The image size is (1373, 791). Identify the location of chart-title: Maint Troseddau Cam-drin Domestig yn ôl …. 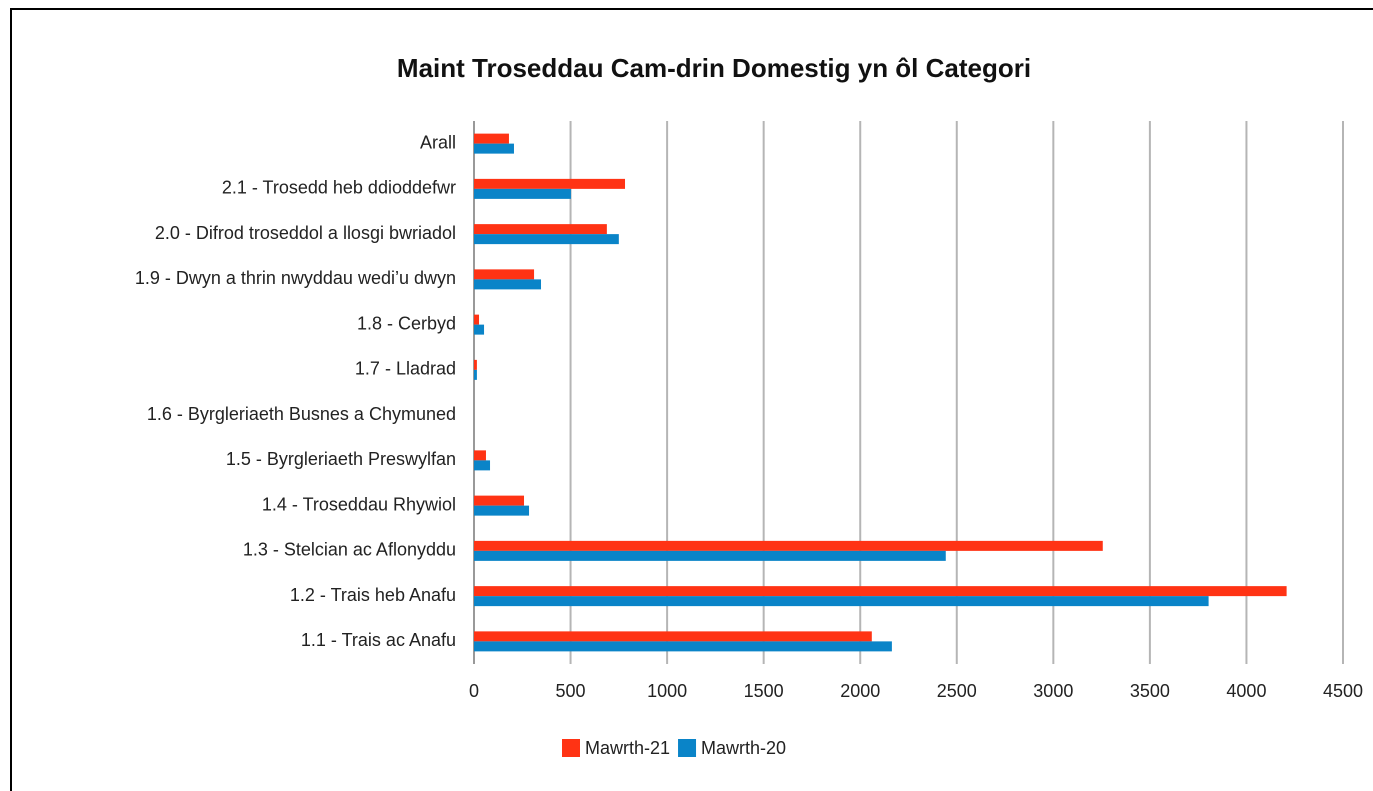
(714, 68).